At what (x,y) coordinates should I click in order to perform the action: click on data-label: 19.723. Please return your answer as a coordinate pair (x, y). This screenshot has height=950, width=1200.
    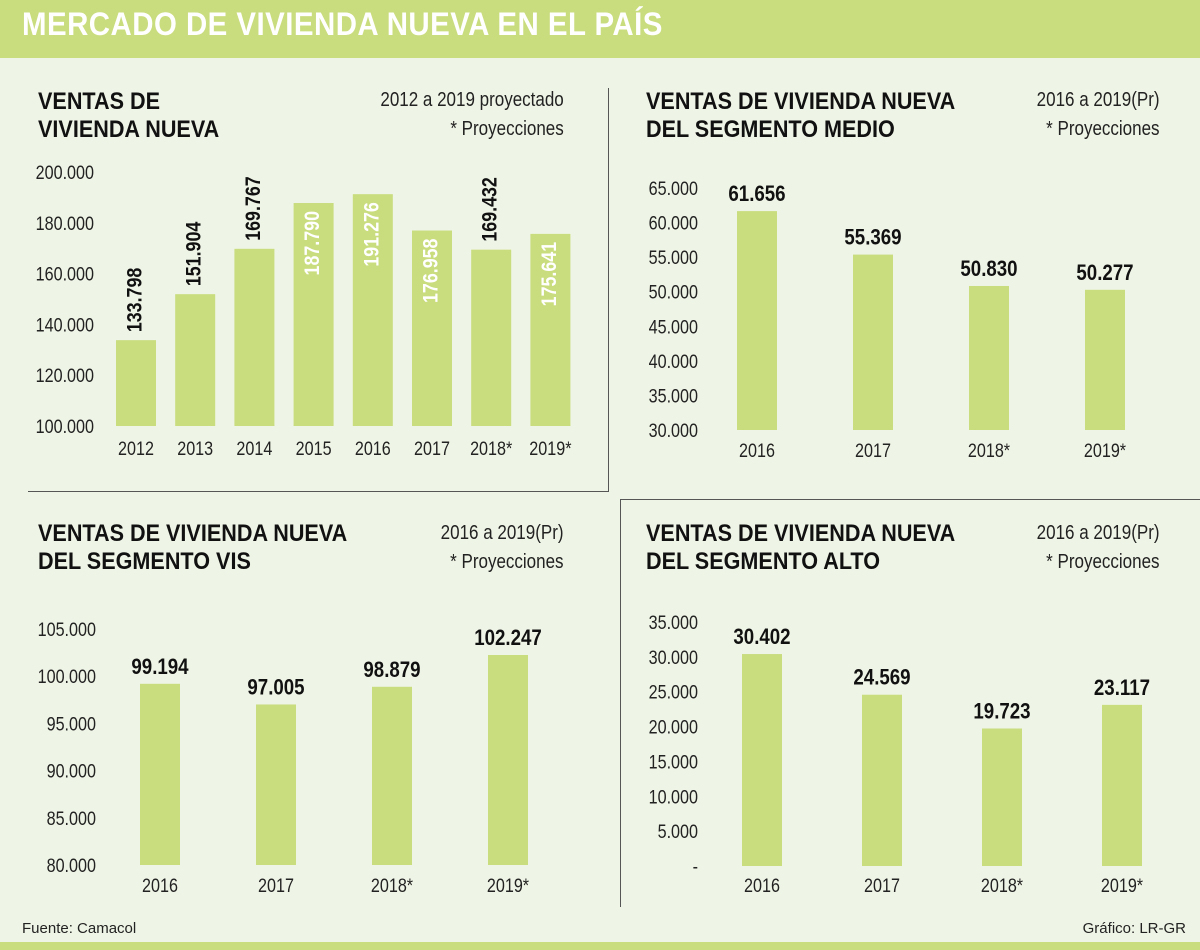
    Looking at the image, I should click on (1001, 712).